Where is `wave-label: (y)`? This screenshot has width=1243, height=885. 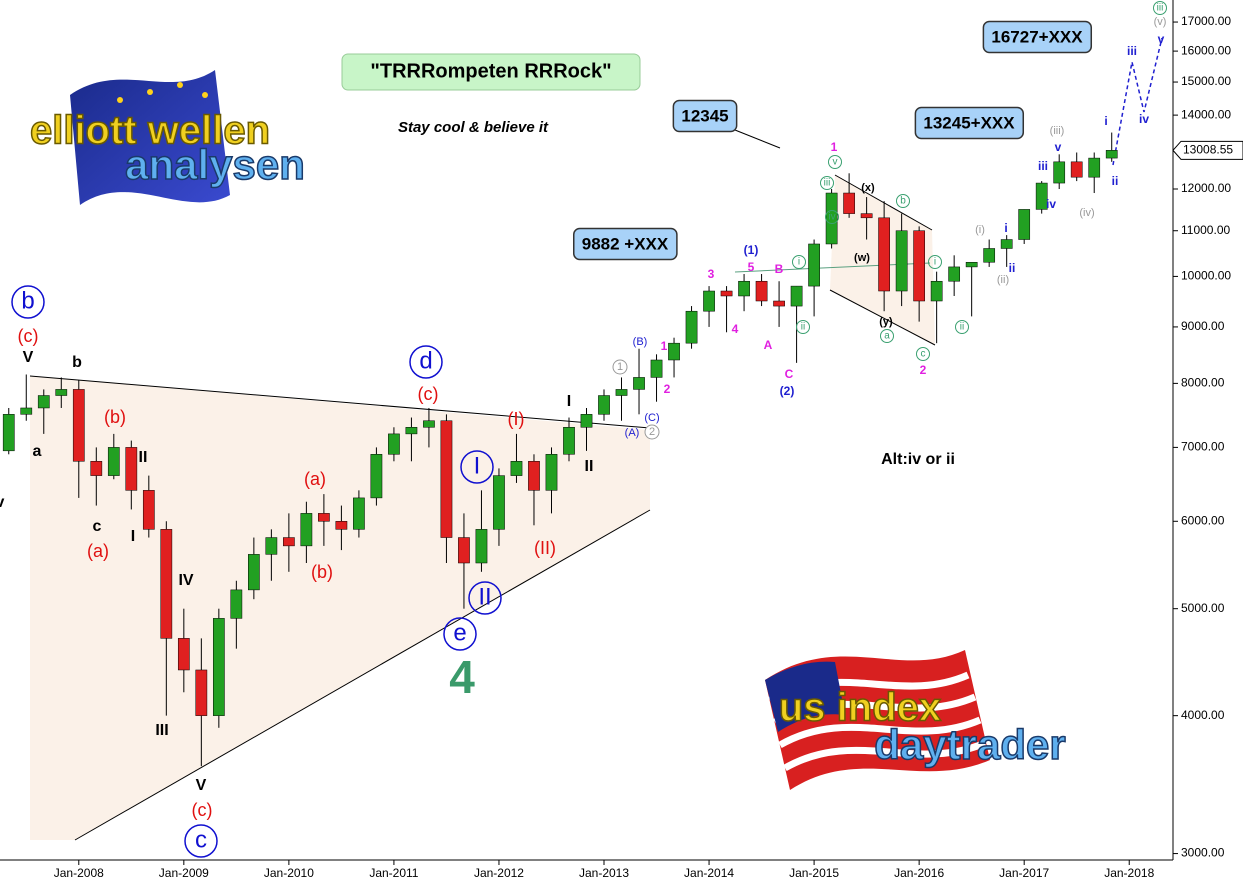
wave-label: (y) is located at coordinates (886, 322).